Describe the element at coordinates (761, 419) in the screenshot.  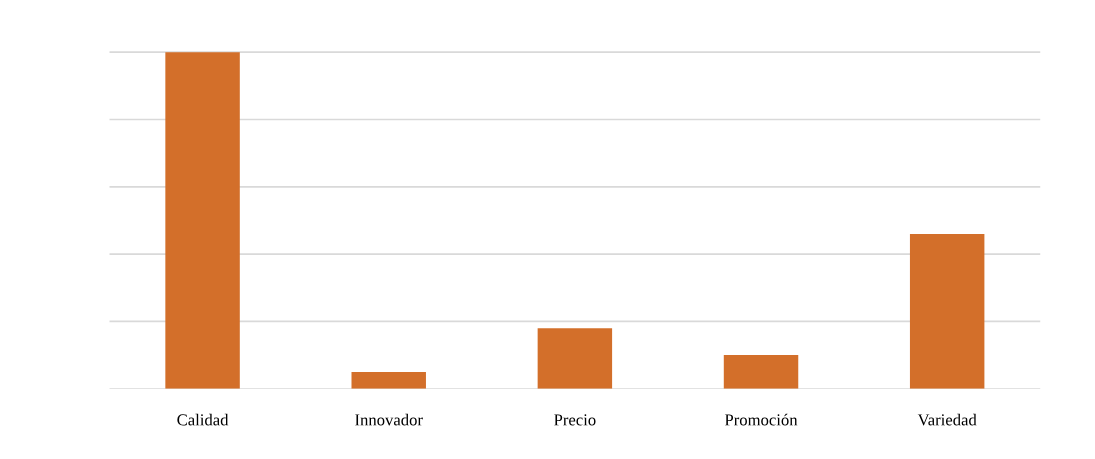
I see `x-tick-label: Promoción` at that location.